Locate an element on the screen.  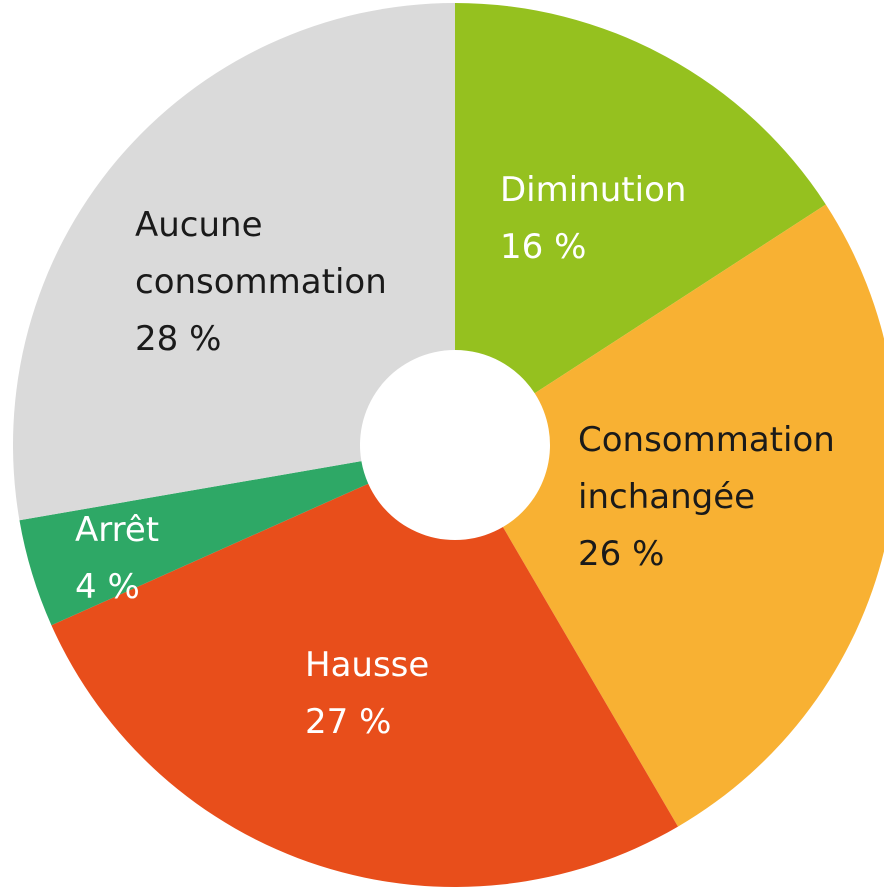
value-label: 16 % is located at coordinates (543, 247).